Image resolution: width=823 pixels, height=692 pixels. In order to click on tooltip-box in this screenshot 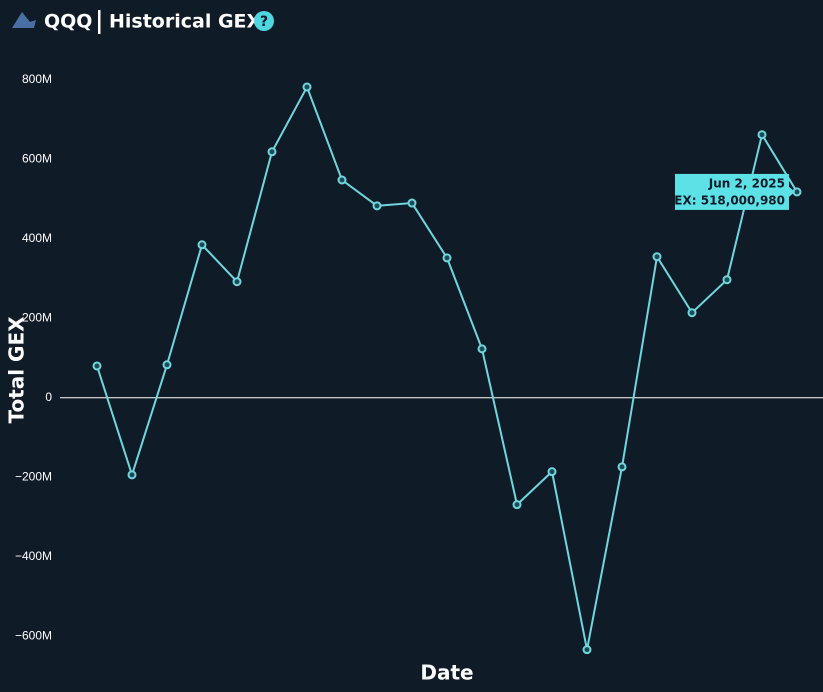, I will do `click(732, 191)`.